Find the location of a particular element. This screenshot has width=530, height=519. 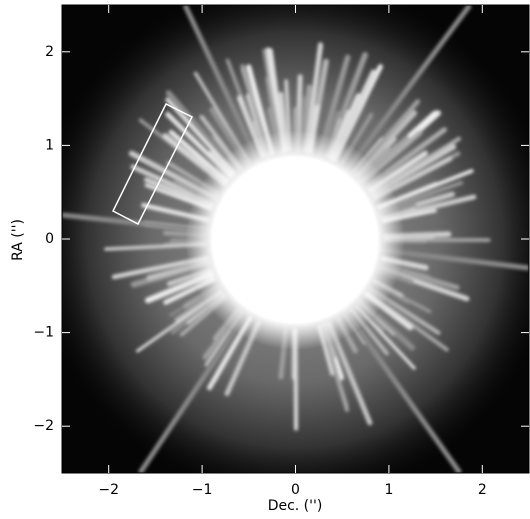

y-tick-label: 1 is located at coordinates (49, 145).